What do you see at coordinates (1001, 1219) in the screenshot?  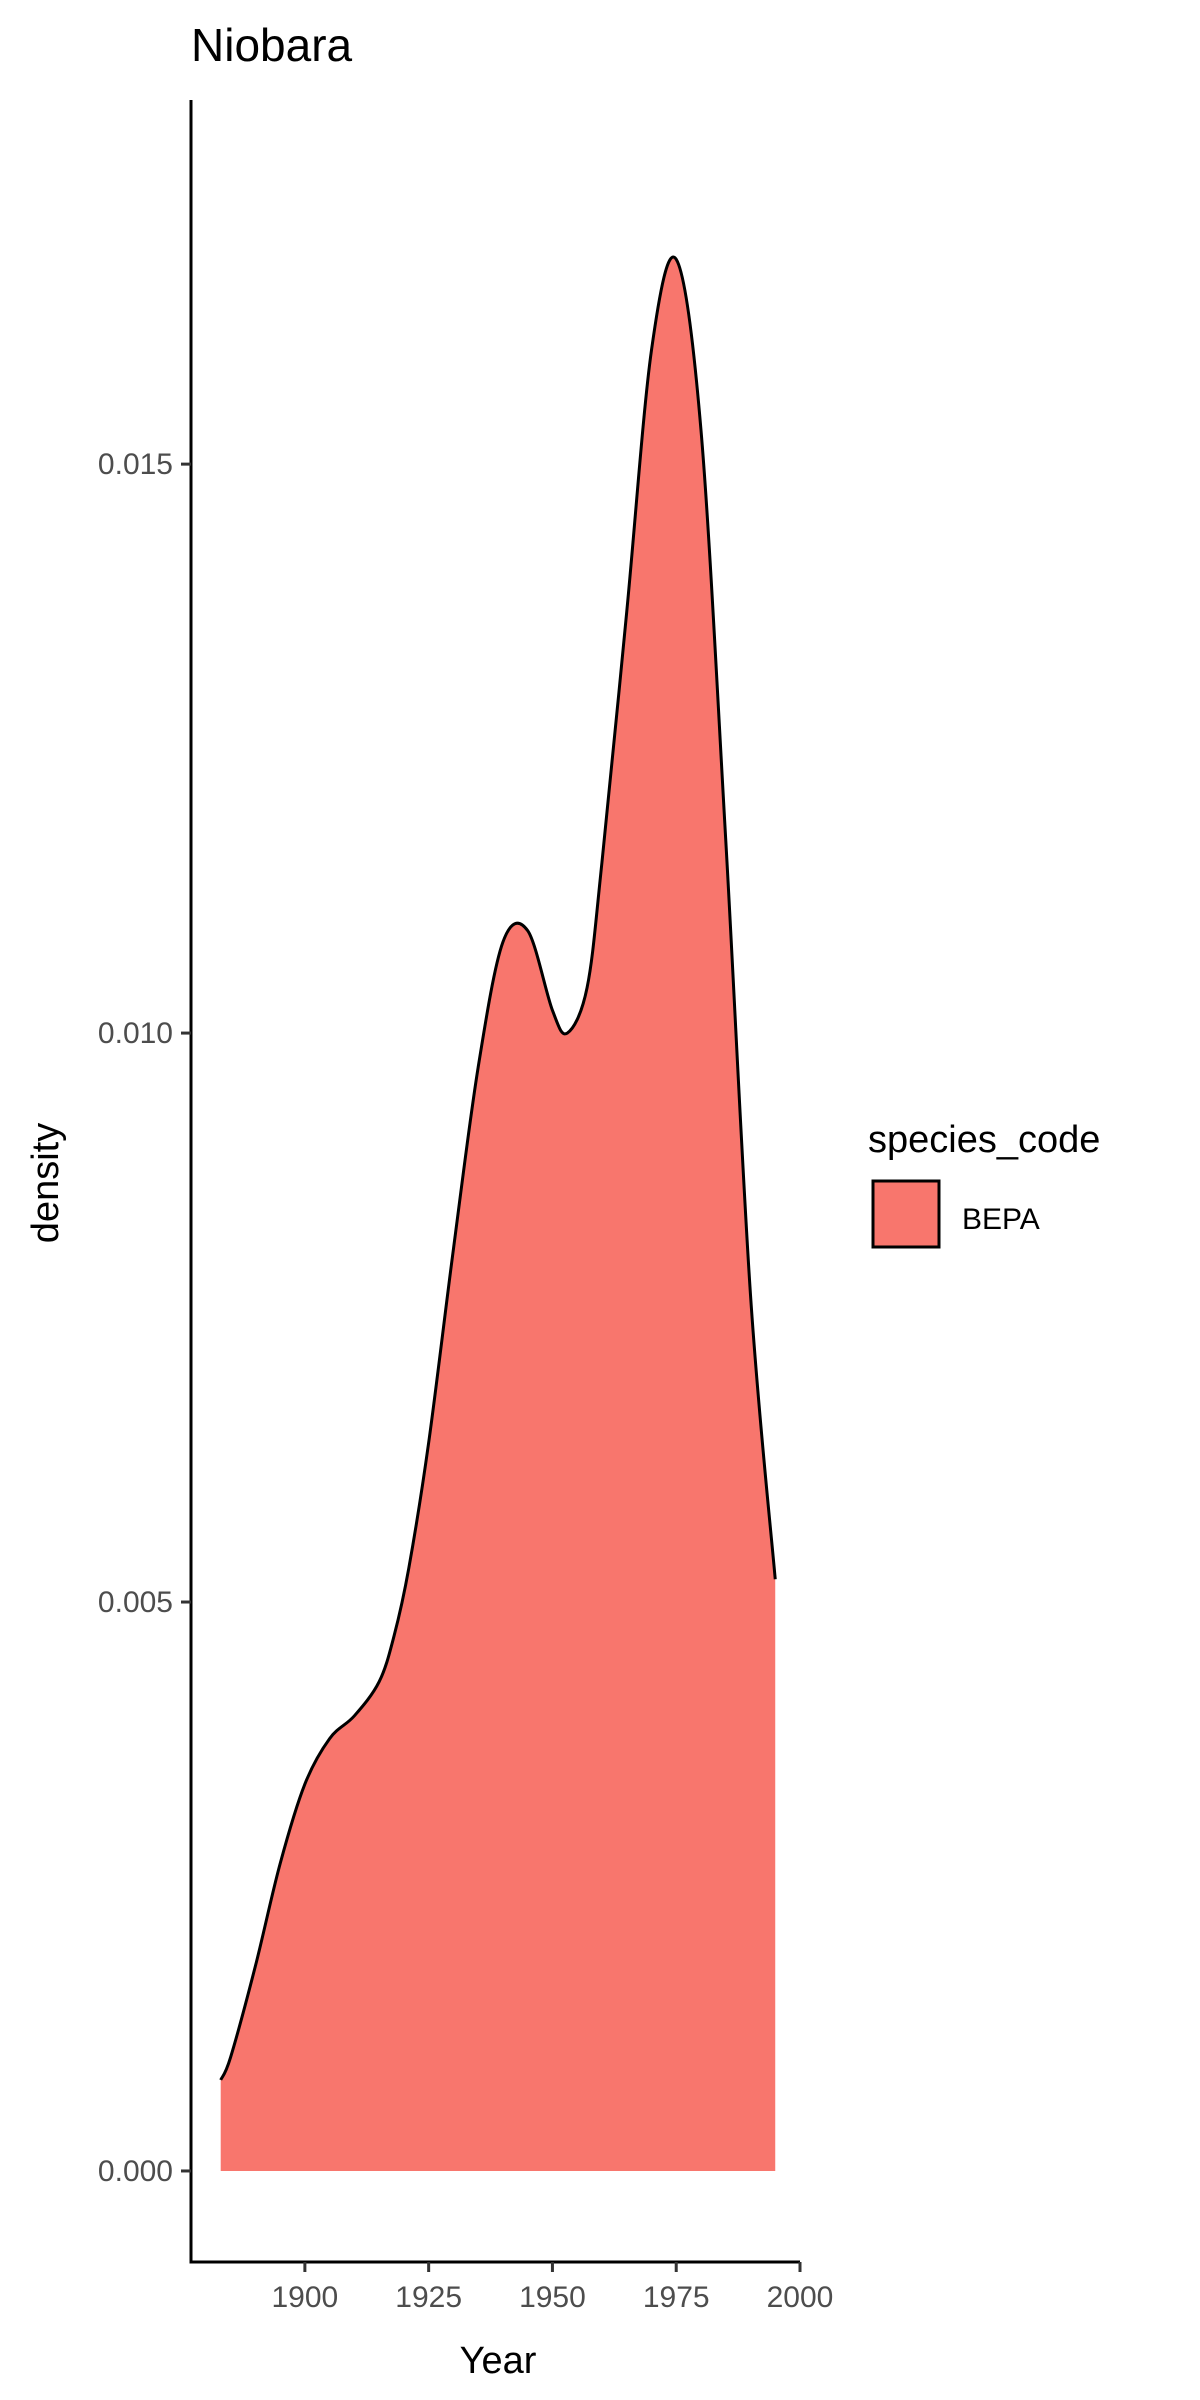 I see `legend-label-bepa: BEPA` at bounding box center [1001, 1219].